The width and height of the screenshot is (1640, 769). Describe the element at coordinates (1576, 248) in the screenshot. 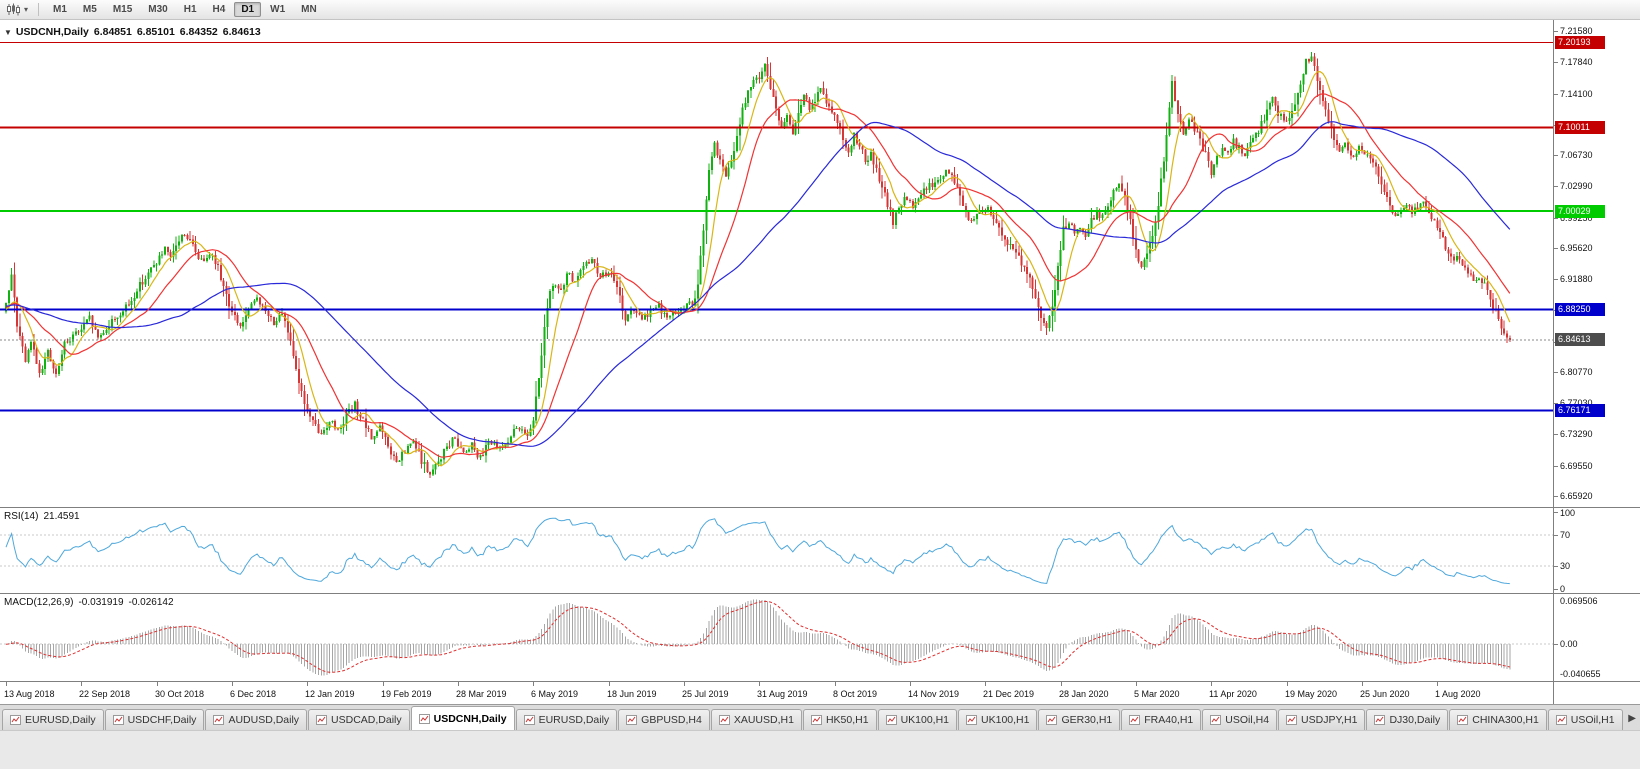

I see `price-axis-label: 6.95620` at that location.